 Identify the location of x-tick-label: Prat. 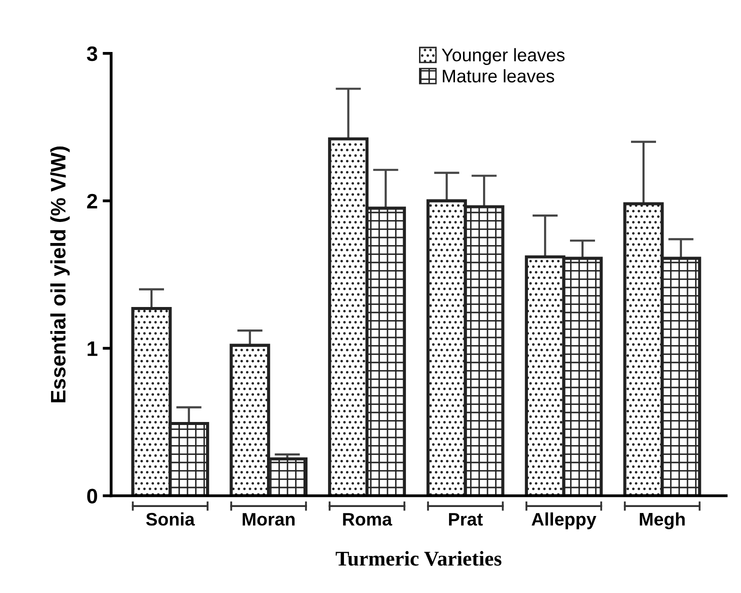
(466, 519).